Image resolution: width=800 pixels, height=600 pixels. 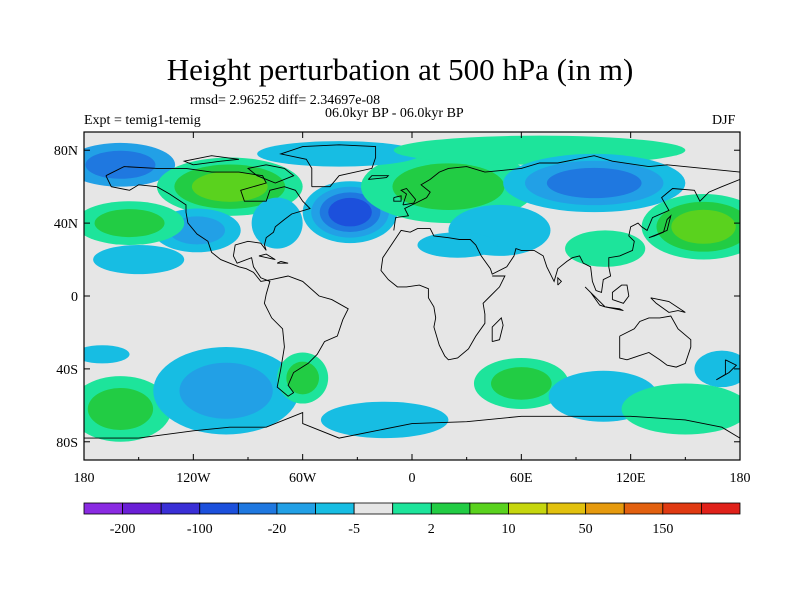 What do you see at coordinates (412, 478) in the screenshot?
I see `lon-label-3: 0` at bounding box center [412, 478].